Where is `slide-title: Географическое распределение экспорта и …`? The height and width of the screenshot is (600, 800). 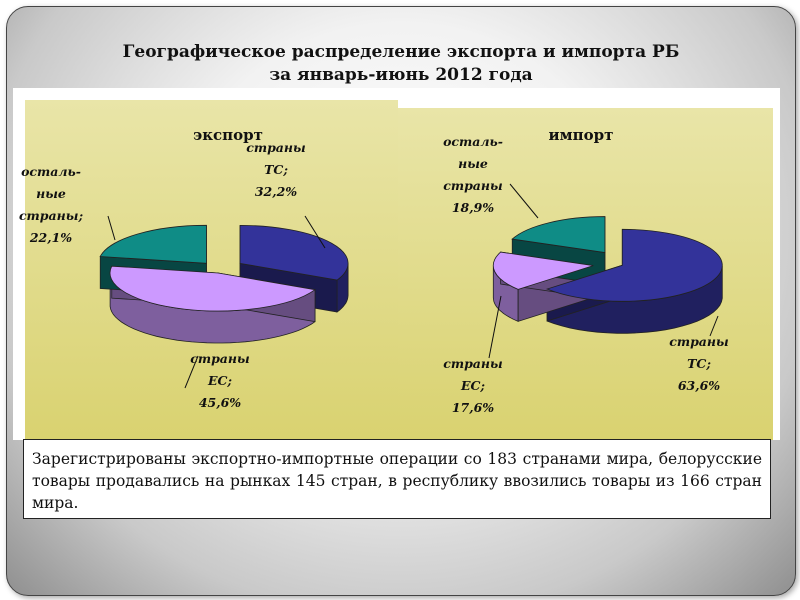
slide-title: Географическое распределение экспорта и … is located at coordinates (401, 64).